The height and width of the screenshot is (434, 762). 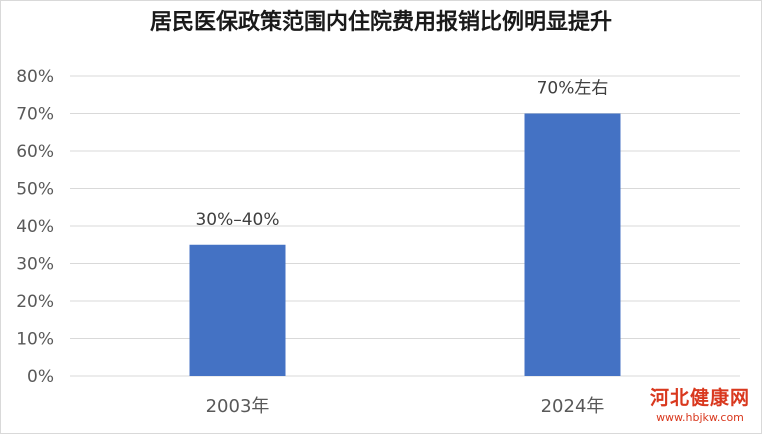 What do you see at coordinates (35, 115) in the screenshot?
I see `y-tick-label: 70%` at bounding box center [35, 115].